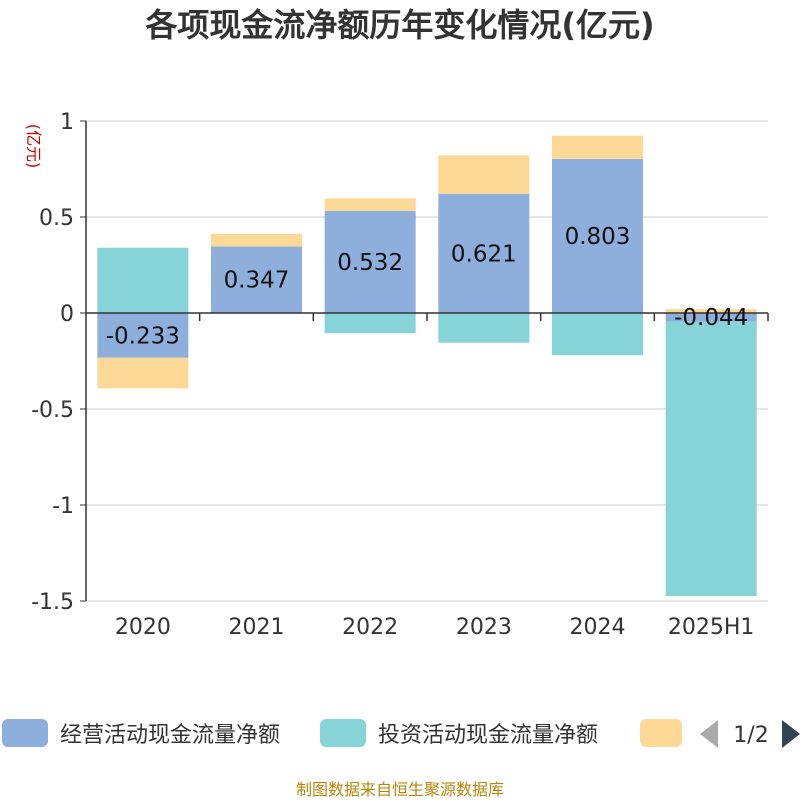 The image size is (800, 800). What do you see at coordinates (791, 734) in the screenshot?
I see `legend-next-page-icon` at bounding box center [791, 734].